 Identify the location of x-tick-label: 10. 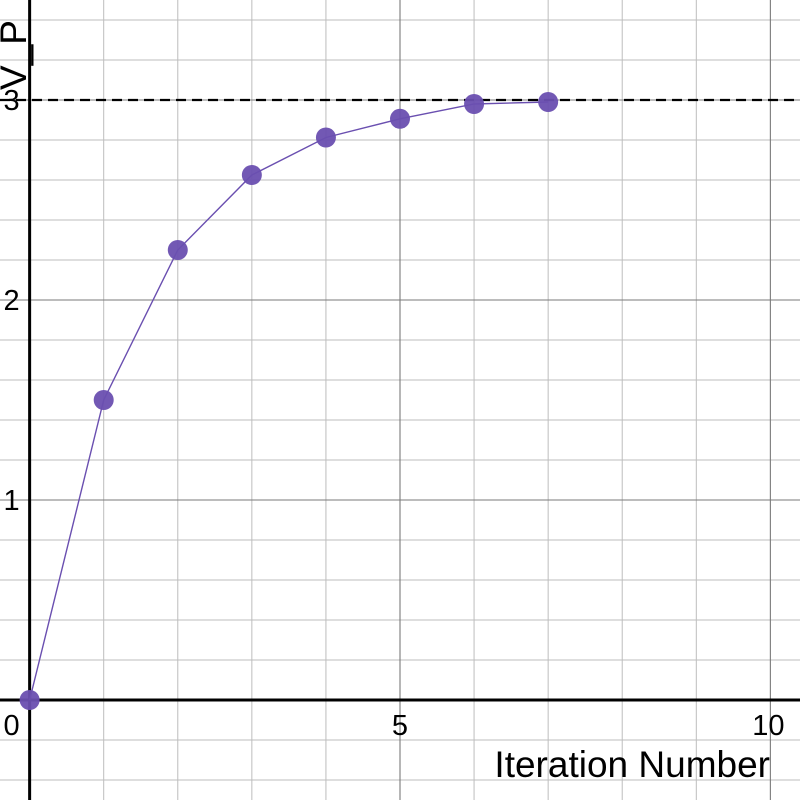
(768, 726).